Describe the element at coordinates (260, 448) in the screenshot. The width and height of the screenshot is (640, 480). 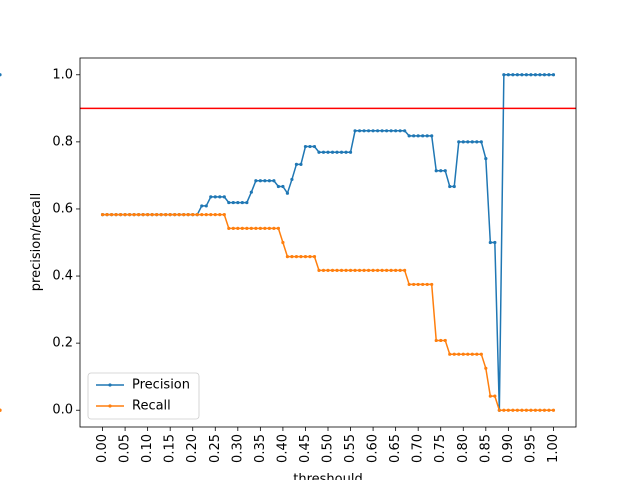
I see `x-tick-label: 0.35` at that location.